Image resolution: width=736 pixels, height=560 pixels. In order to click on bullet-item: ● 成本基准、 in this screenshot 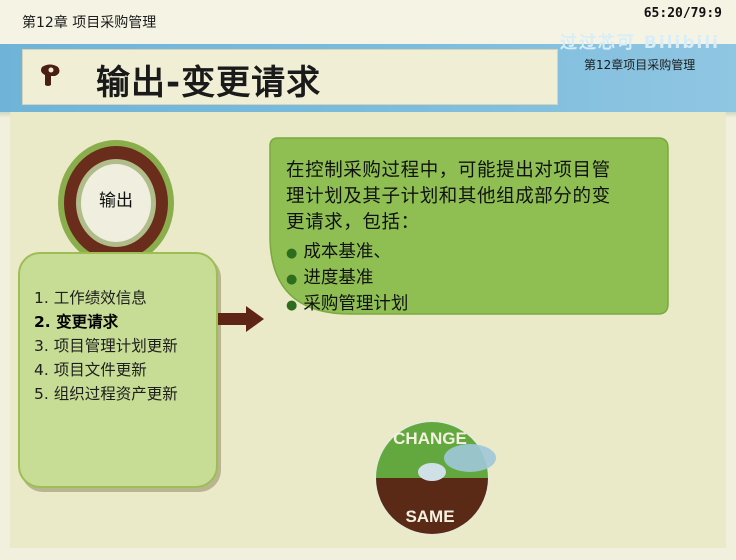, I will do `click(338, 250)`.